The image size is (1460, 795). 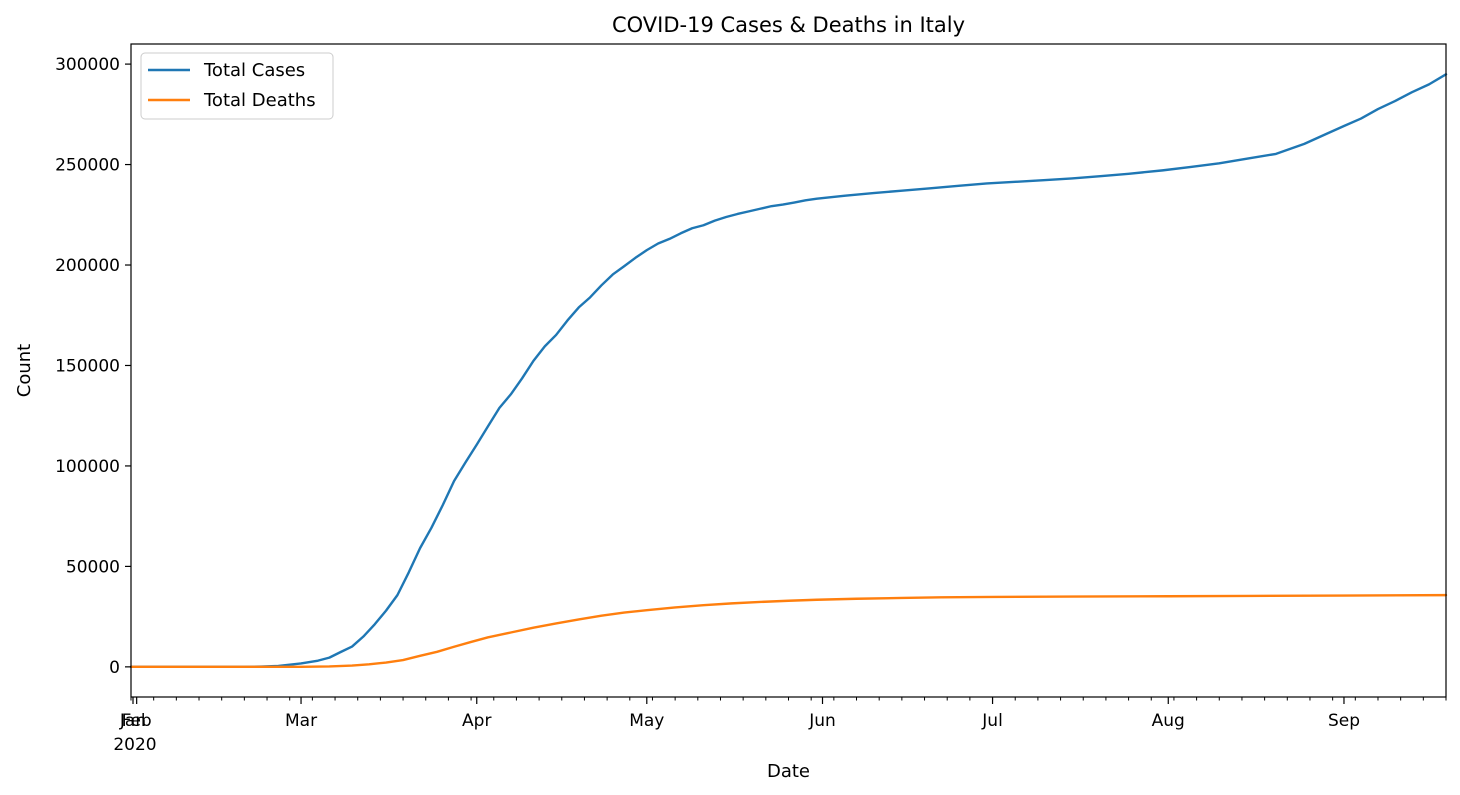 I want to click on x-tick-label: Jul, so click(x=992, y=721).